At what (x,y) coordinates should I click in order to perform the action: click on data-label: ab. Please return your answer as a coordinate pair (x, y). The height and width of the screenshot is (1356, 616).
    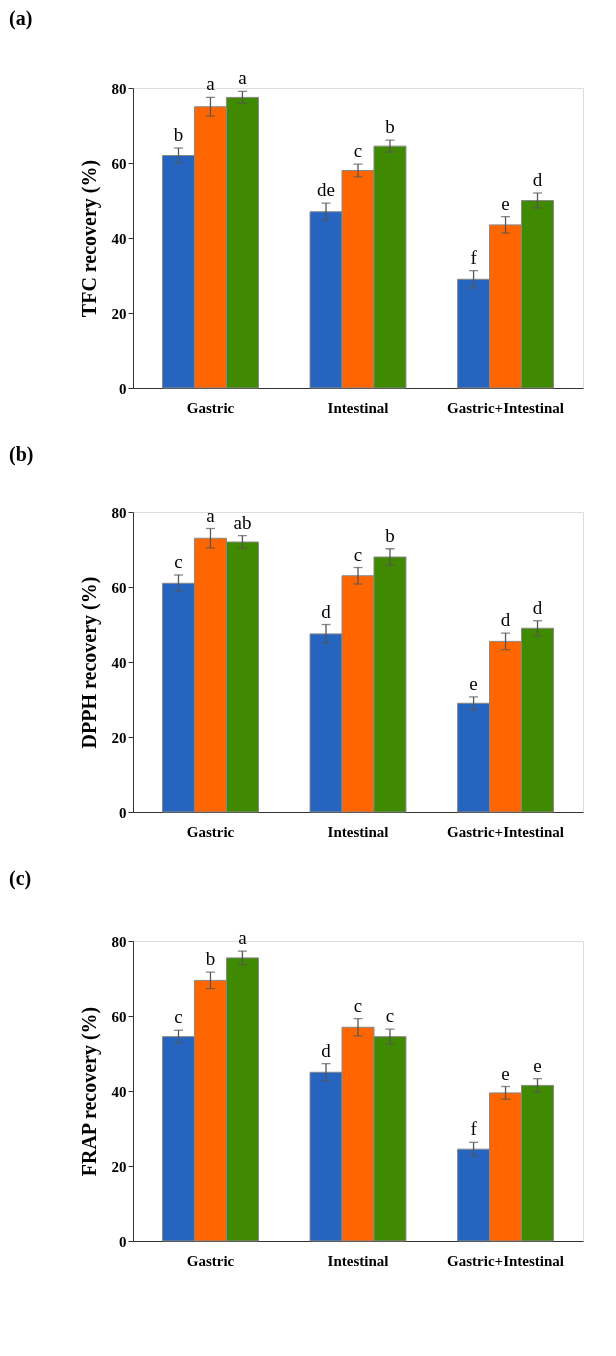
    Looking at the image, I should click on (242, 522).